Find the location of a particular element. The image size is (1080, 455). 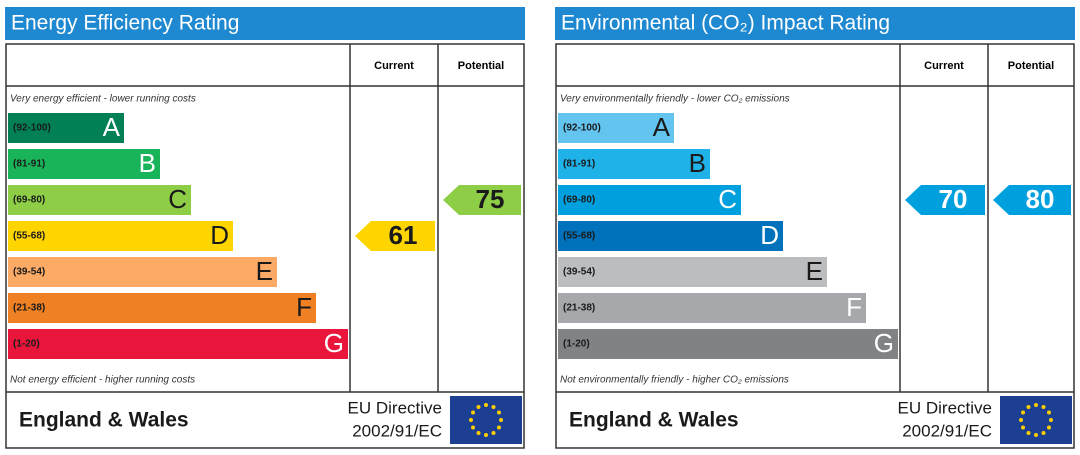

rating-value: 61 is located at coordinates (403, 235).